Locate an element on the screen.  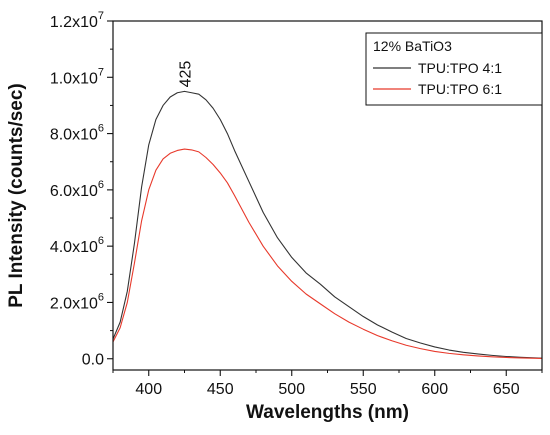
y-tick-label: 0.0 is located at coordinates (93, 360).